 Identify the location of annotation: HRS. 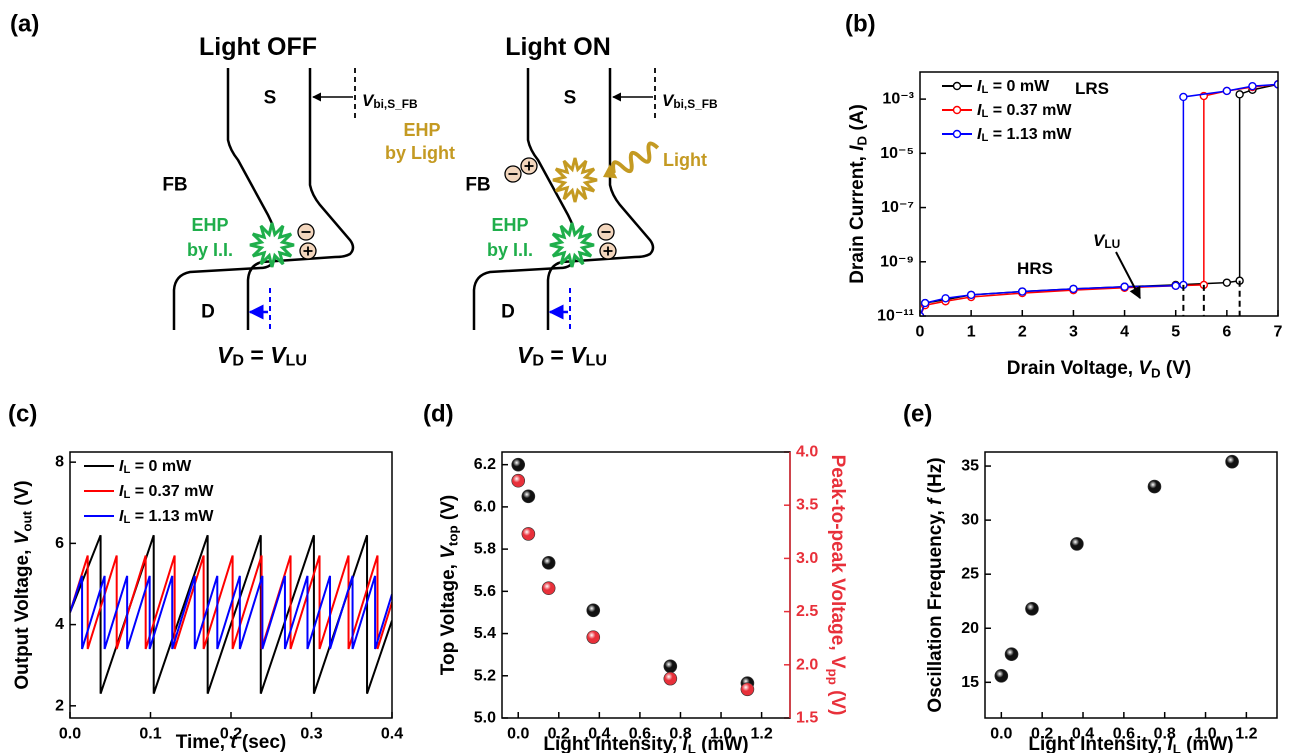
(1035, 268).